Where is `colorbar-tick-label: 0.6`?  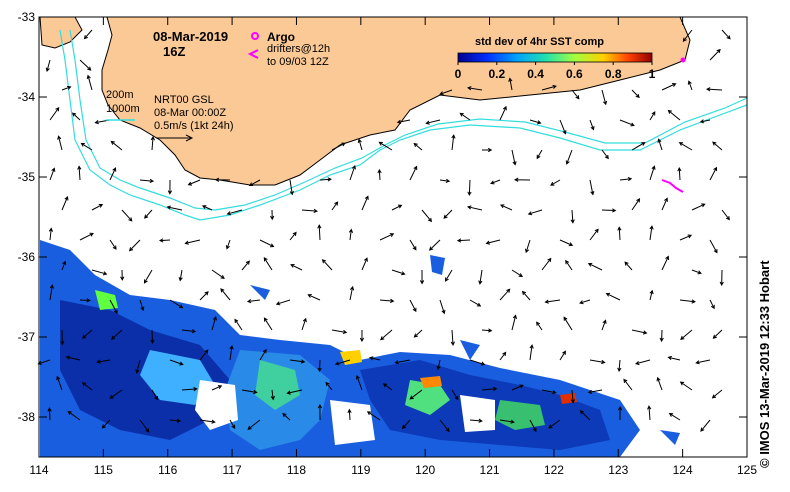
colorbar-tick-label: 0.6 is located at coordinates (574, 74).